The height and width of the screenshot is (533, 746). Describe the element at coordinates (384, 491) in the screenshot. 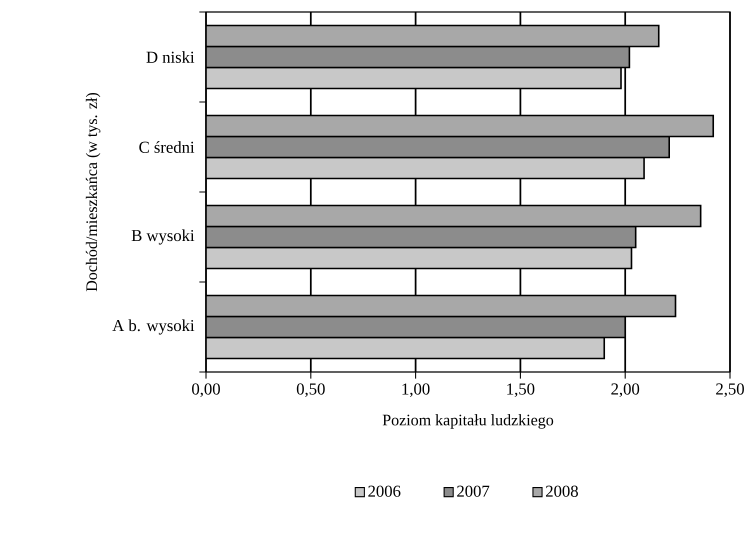

I see `legend-label: 2006` at that location.